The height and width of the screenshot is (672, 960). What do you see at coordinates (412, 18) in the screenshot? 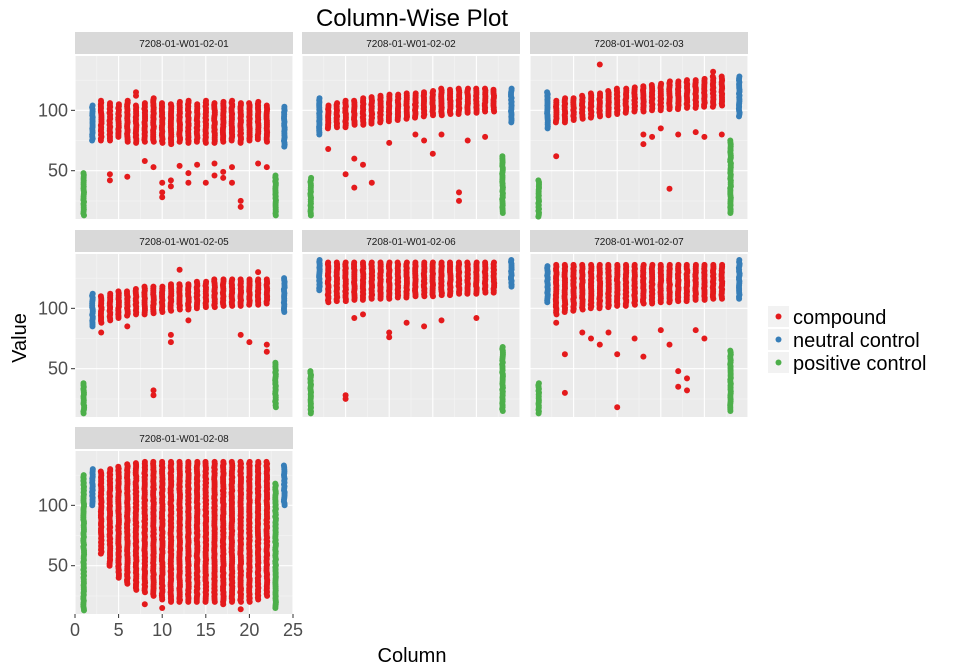
I see `chart-title: Column-Wise Plot` at bounding box center [412, 18].